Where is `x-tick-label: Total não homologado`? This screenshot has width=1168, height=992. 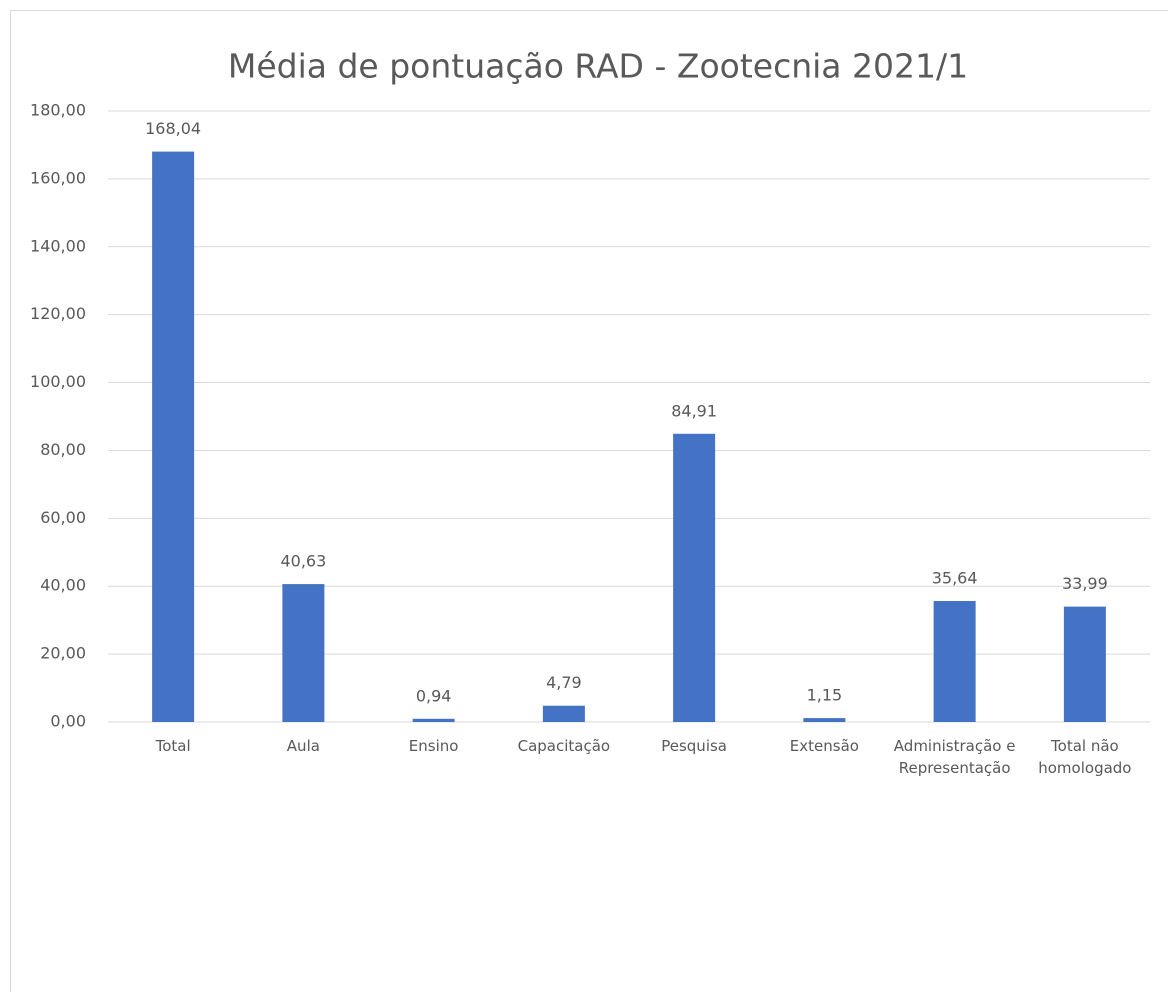
x-tick-label: Total não homologado is located at coordinates (1085, 757).